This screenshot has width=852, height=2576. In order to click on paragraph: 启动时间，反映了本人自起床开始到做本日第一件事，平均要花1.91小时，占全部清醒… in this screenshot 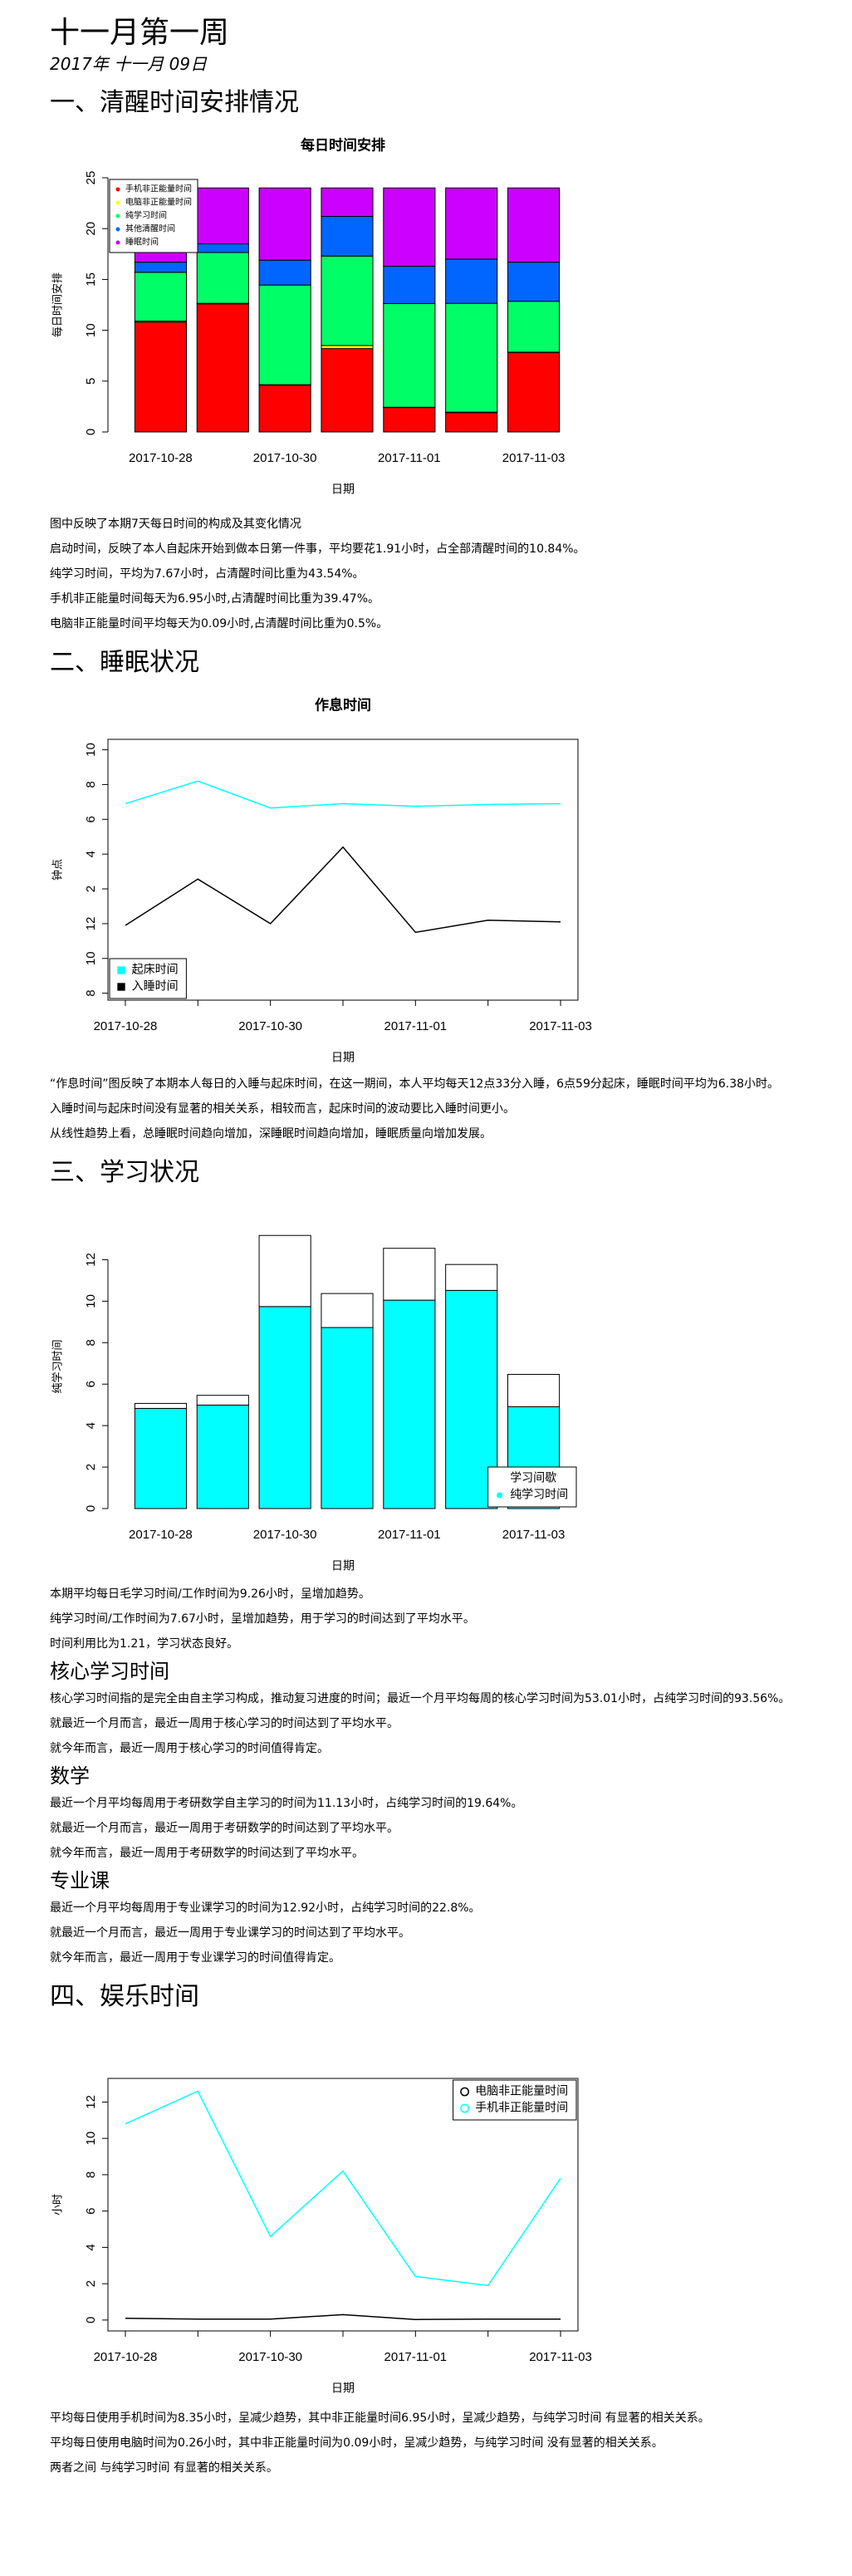, I will do `click(317, 549)`.